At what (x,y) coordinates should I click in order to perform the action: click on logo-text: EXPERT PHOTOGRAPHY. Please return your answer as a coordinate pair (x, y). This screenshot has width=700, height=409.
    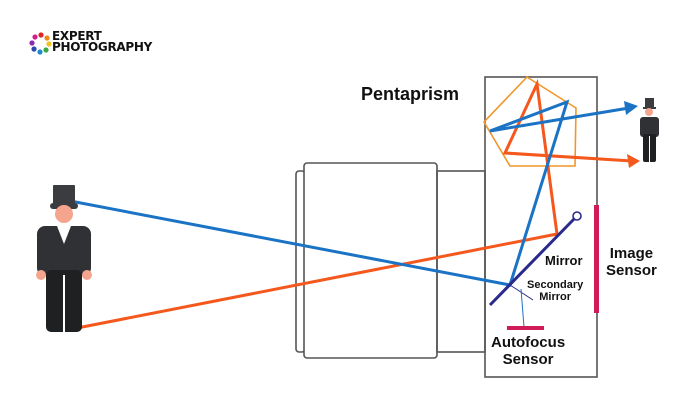
    Looking at the image, I should click on (102, 41).